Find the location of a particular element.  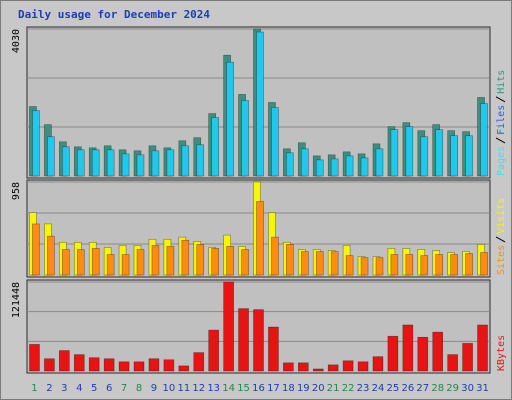

x-tick-label: 10 is located at coordinates (169, 388).